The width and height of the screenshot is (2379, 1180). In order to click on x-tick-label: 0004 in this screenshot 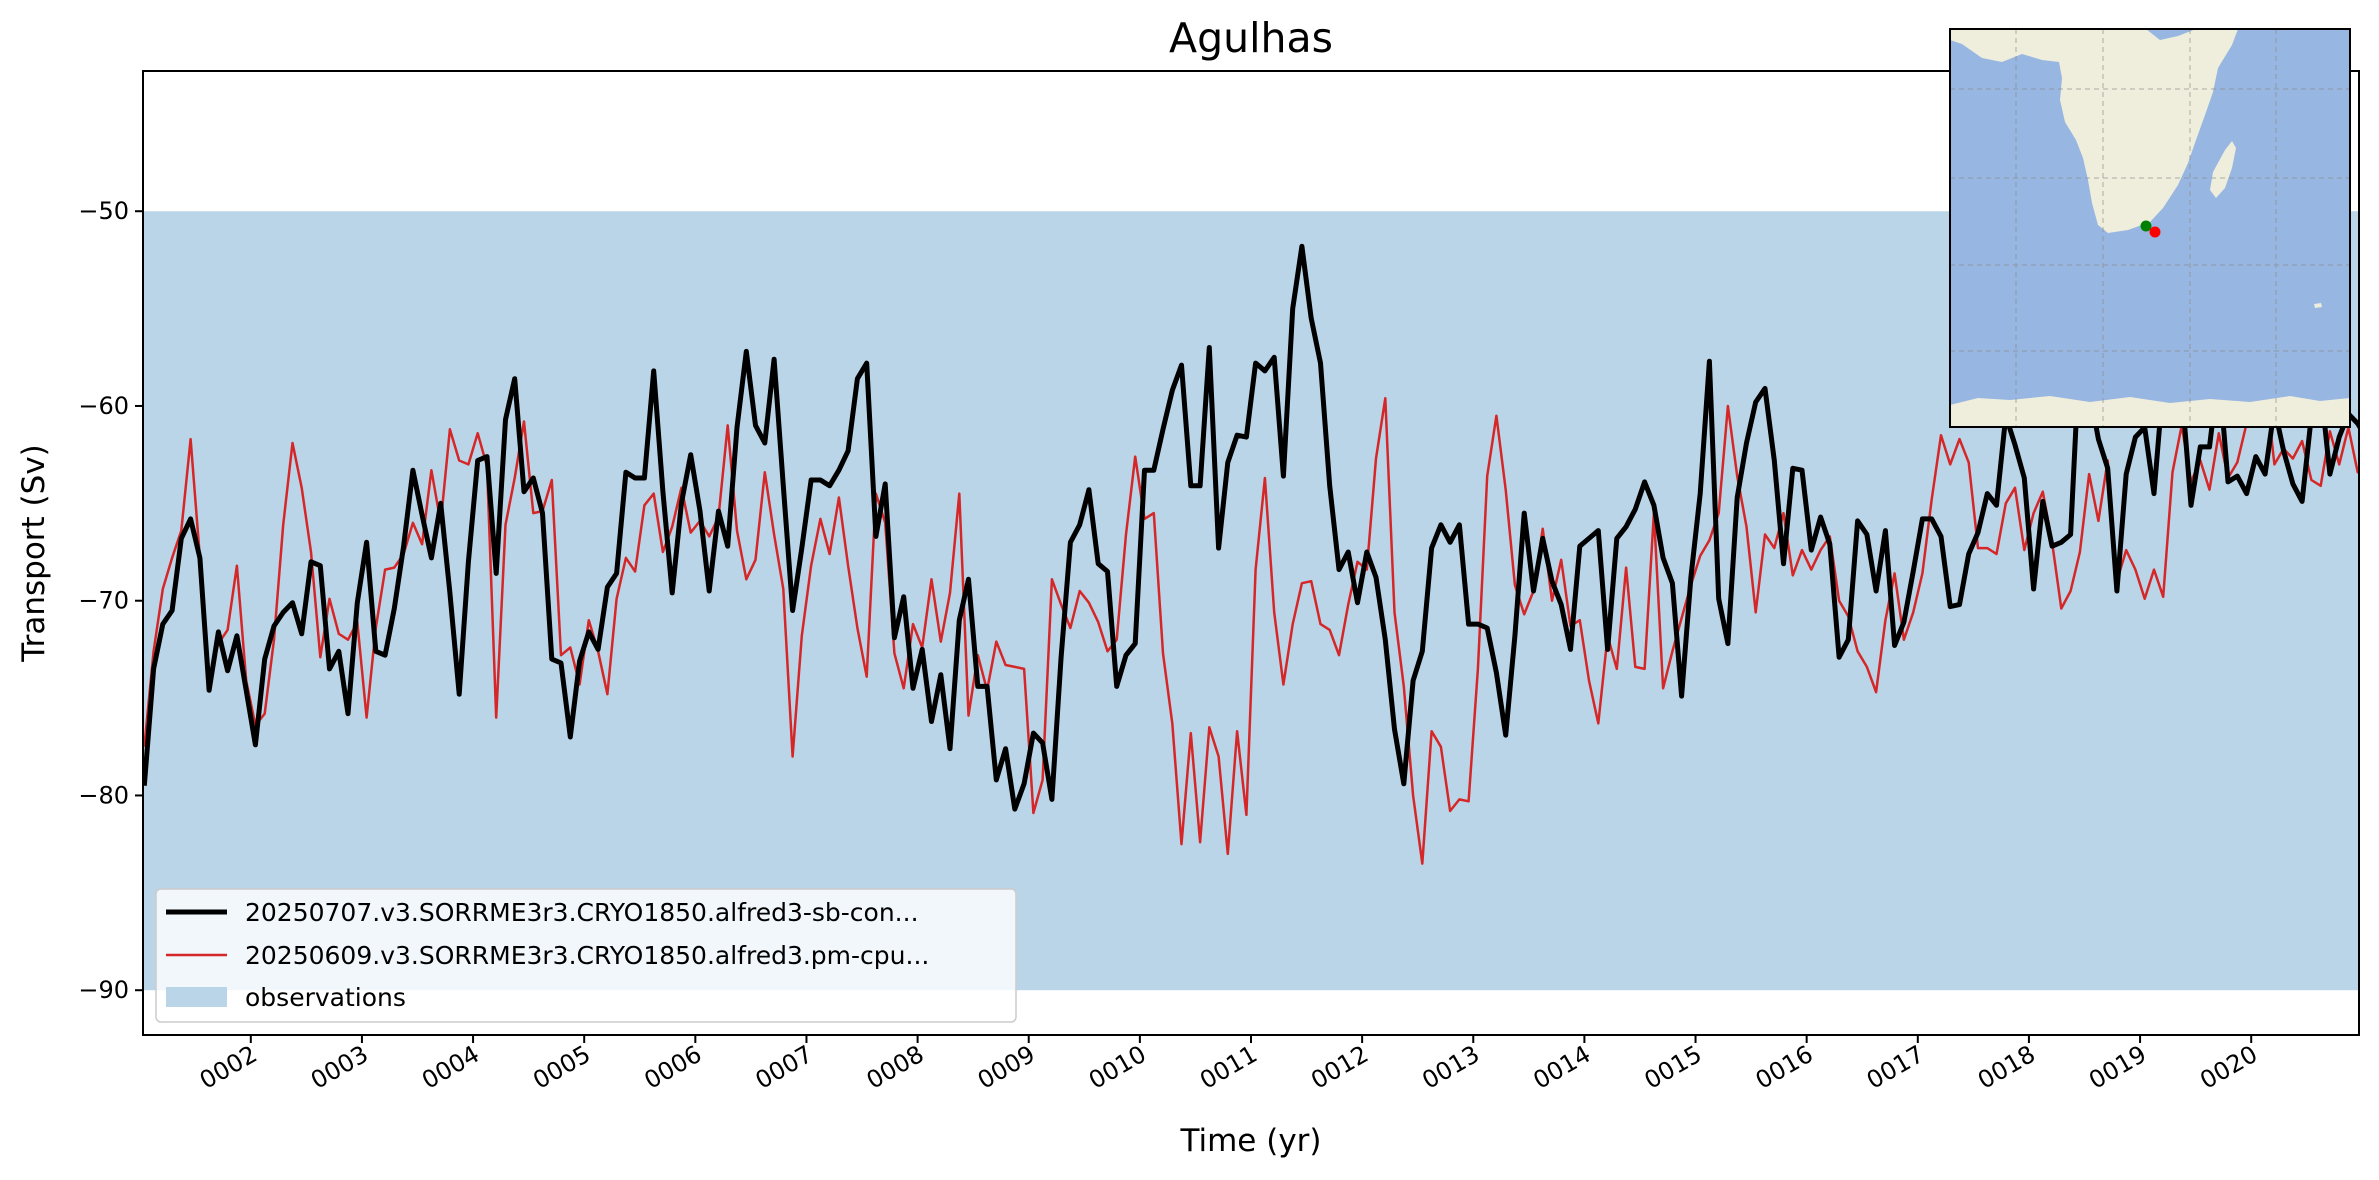, I will do `click(450, 1067)`.